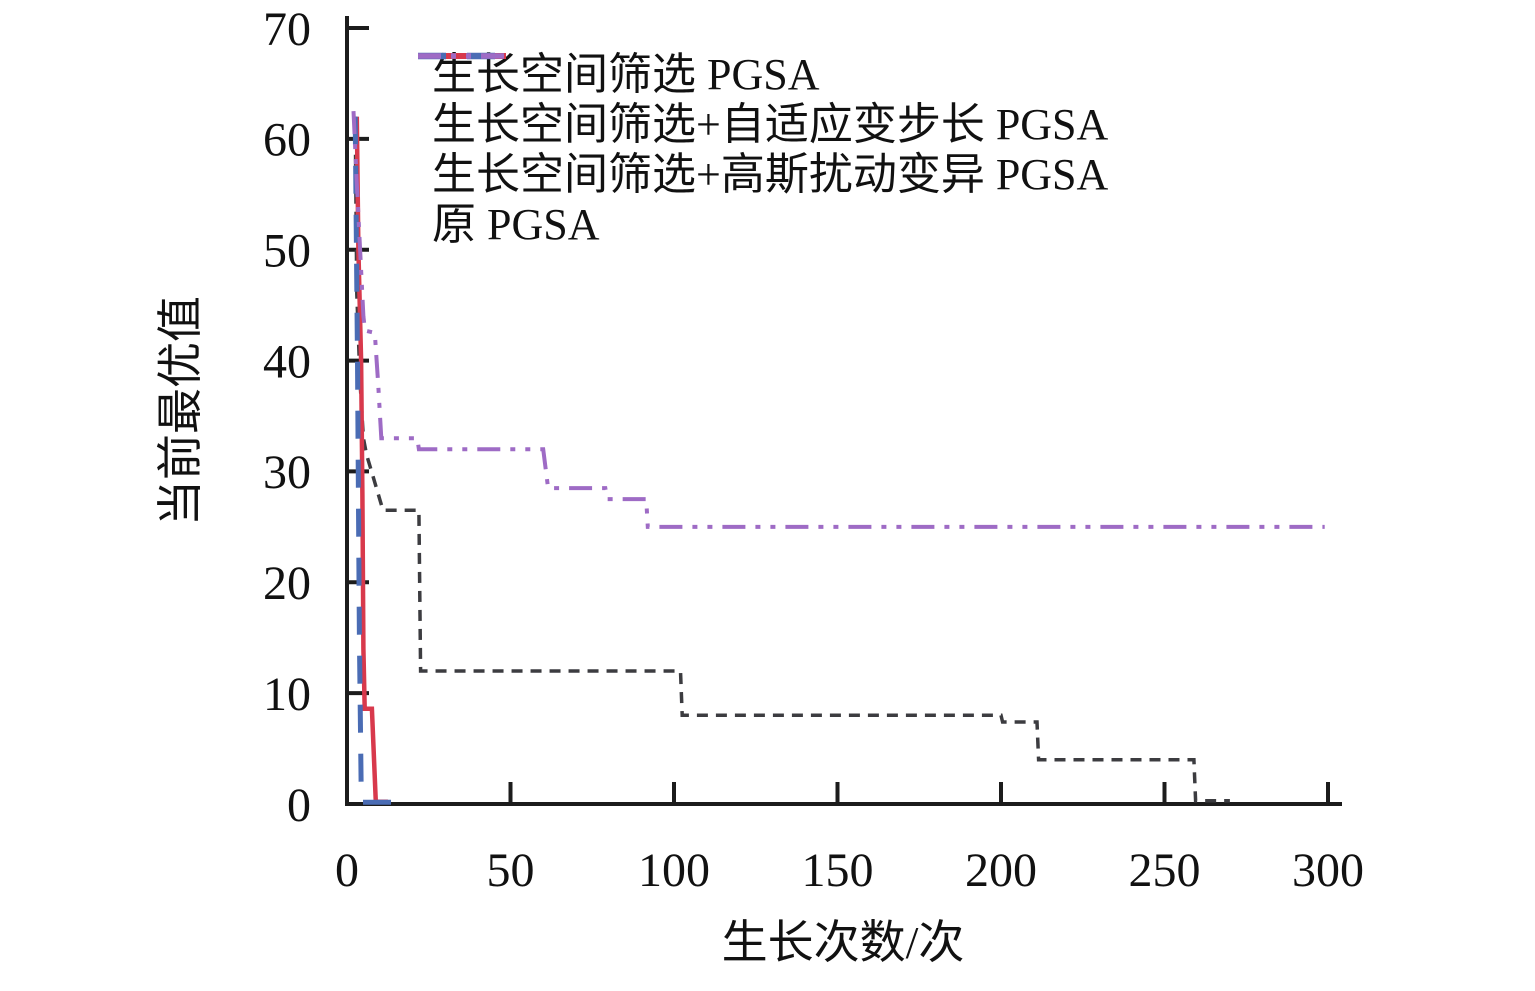 Image resolution: width=1535 pixels, height=991 pixels. Describe the element at coordinates (180, 411) in the screenshot. I see `y-axis-title: 当前最优值` at that location.